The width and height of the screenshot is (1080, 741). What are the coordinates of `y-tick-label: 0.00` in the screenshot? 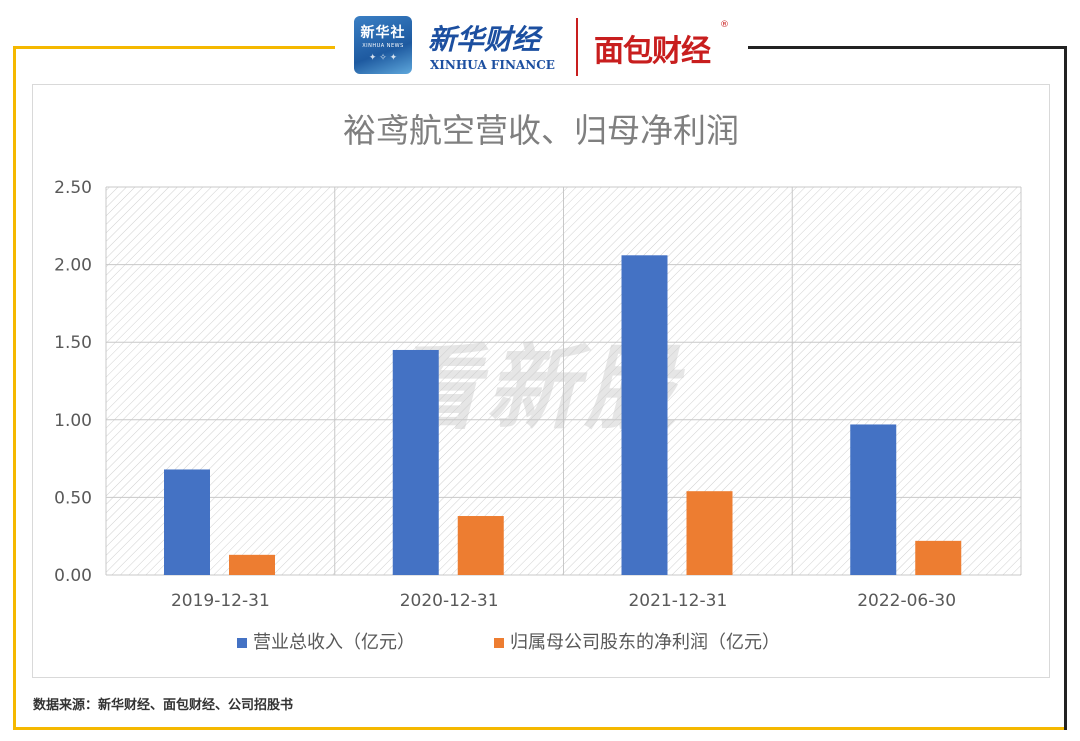 It's located at (73, 576).